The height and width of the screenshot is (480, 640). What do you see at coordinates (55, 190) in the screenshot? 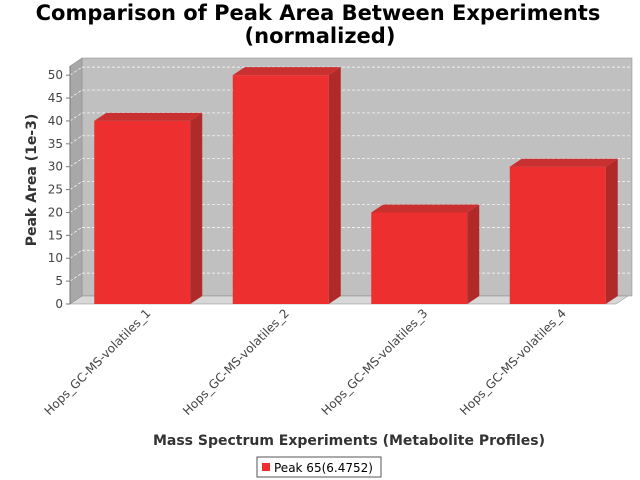
I see `y-tick-label: 25` at bounding box center [55, 190].